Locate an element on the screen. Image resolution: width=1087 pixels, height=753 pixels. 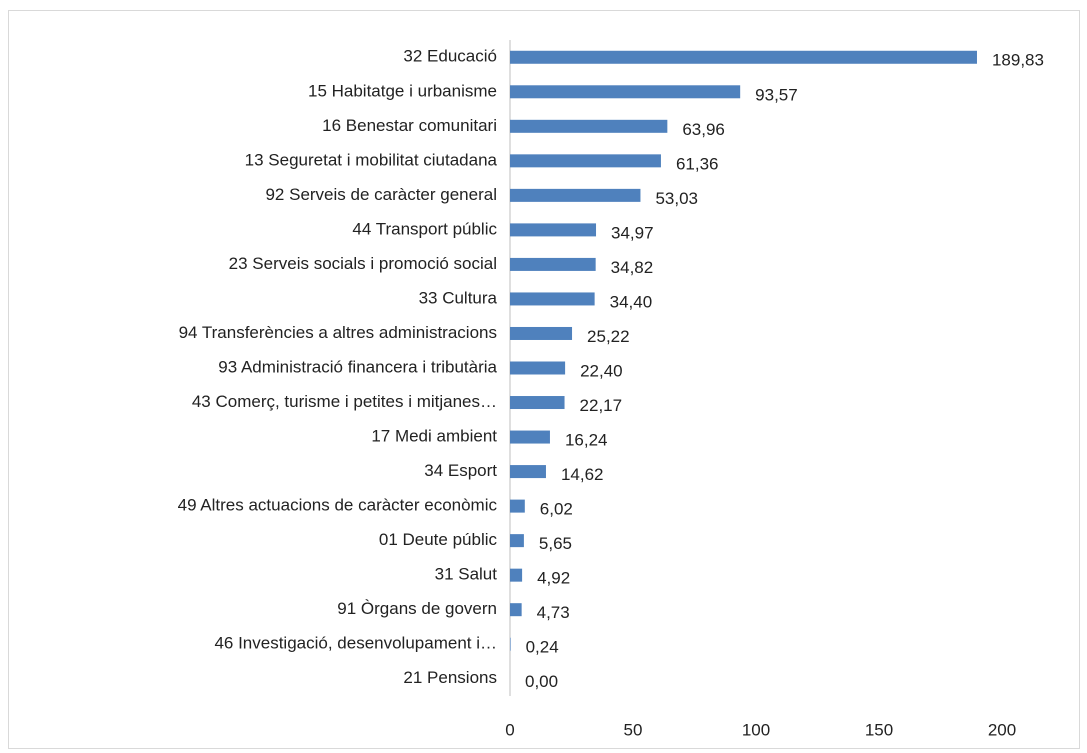
value-label: 4,92 is located at coordinates (553, 578).